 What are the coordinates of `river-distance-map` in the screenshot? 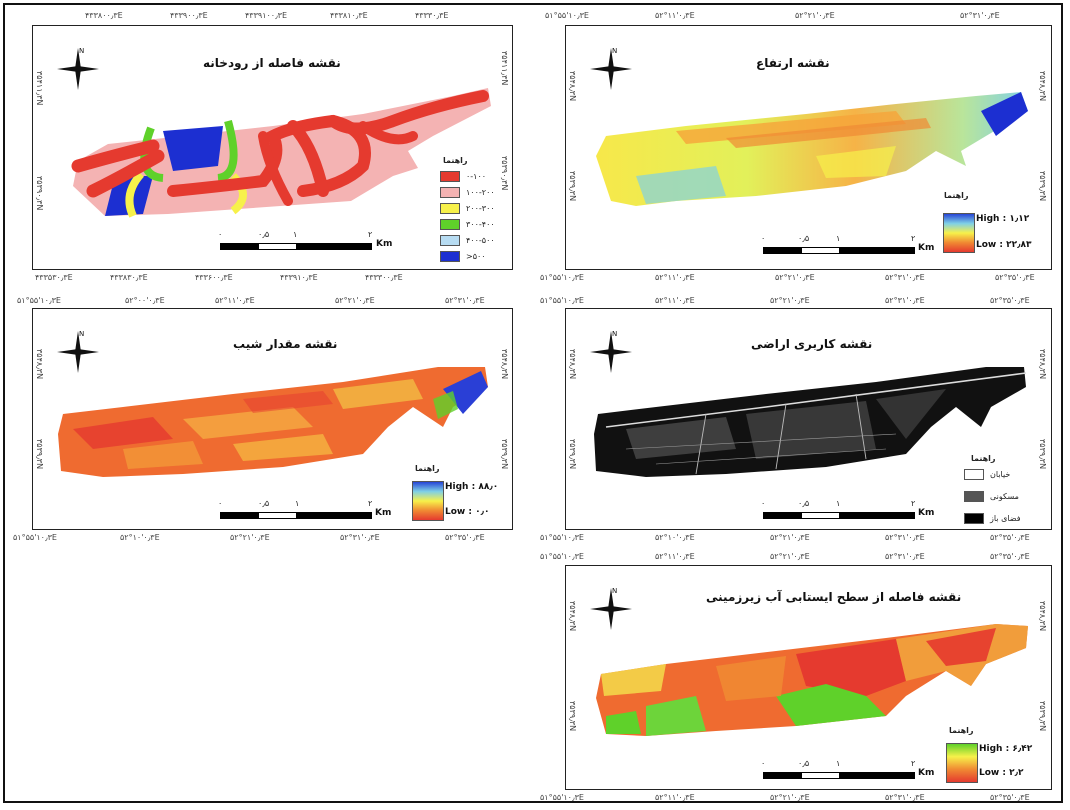 It's located at (281, 153).